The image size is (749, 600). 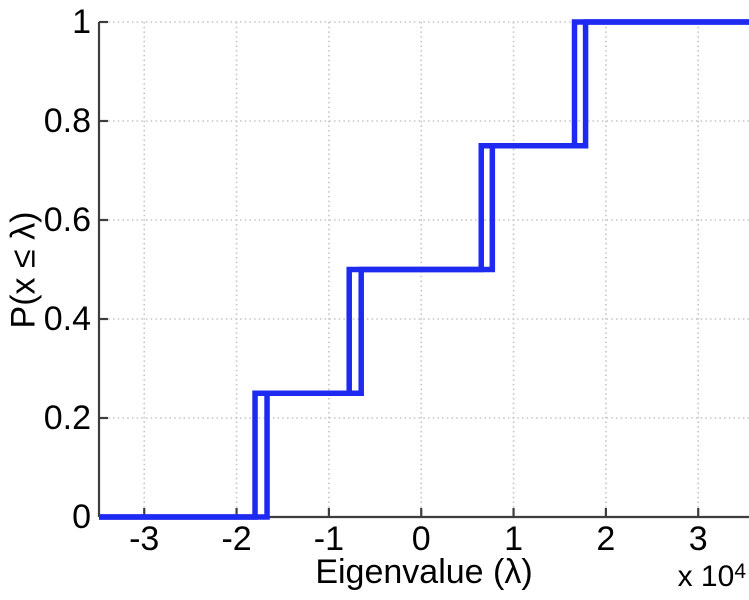 What do you see at coordinates (67, 418) in the screenshot?
I see `y-tick-label: 0.2` at bounding box center [67, 418].